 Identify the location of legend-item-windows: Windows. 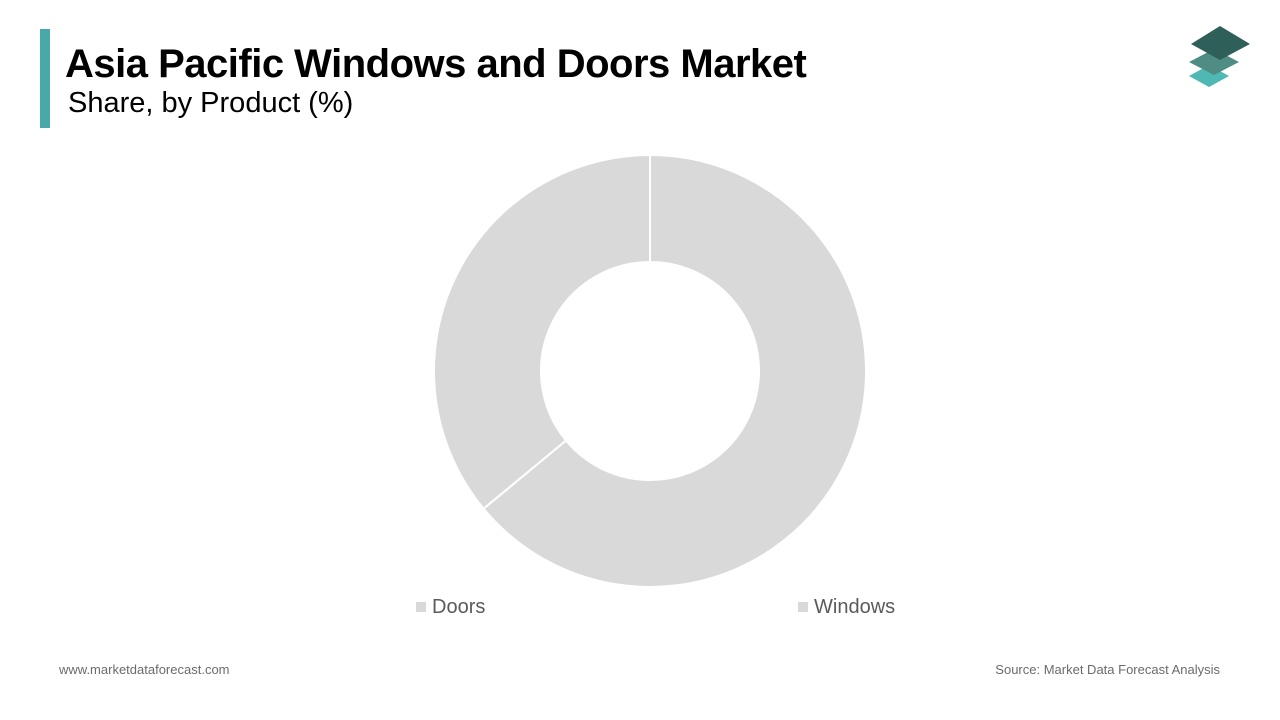
(846, 607).